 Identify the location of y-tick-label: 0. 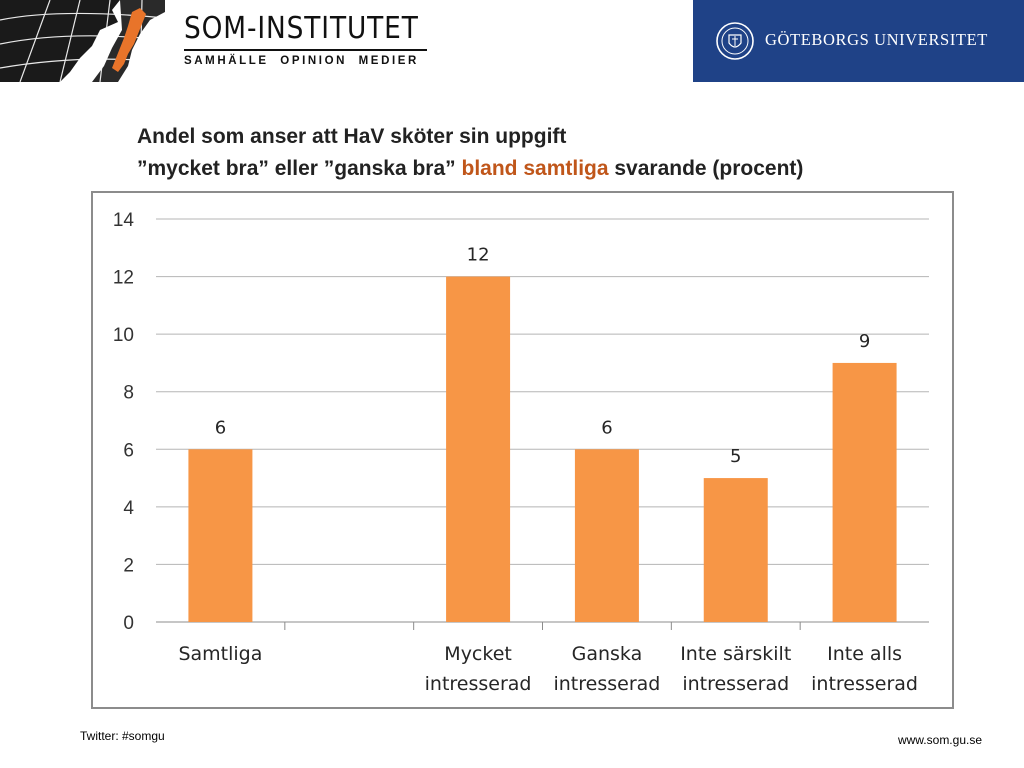
(128, 623).